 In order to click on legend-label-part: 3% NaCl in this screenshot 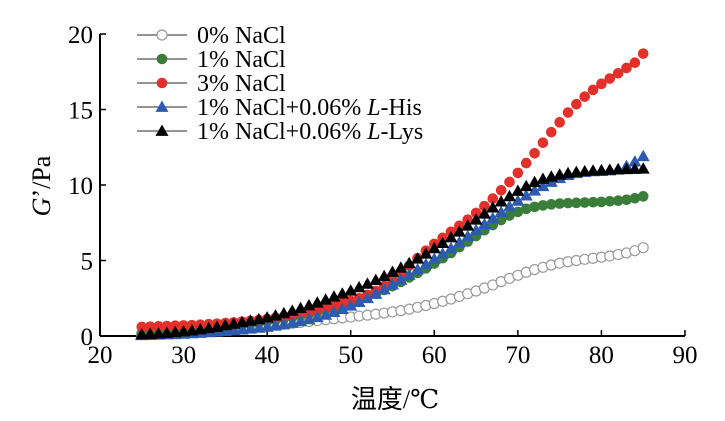, I will do `click(241, 84)`.